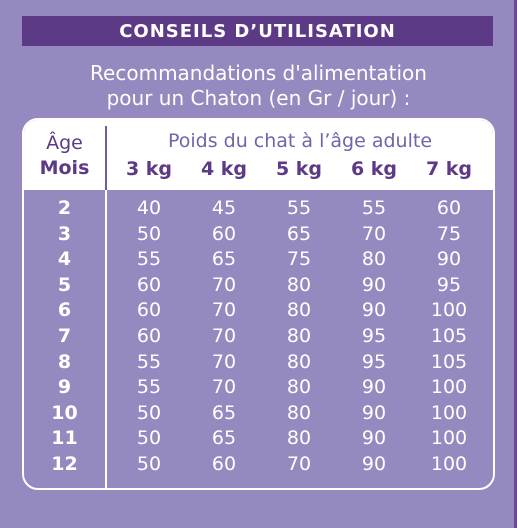 Image resolution: width=517 pixels, height=528 pixels. I want to click on table-row: 7 60 70 80 95 105, so click(258, 336).